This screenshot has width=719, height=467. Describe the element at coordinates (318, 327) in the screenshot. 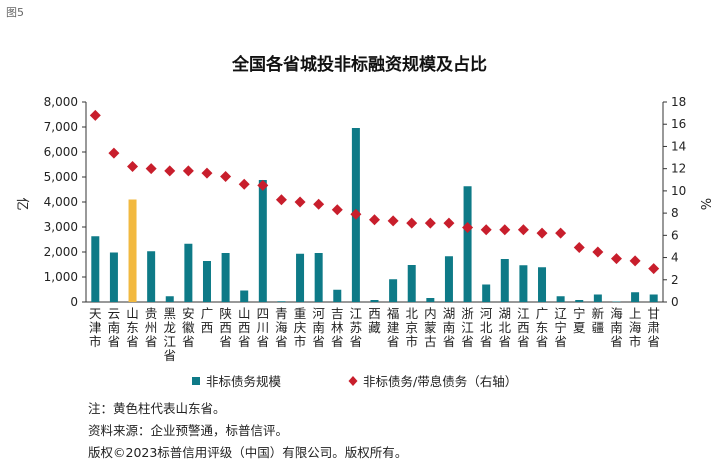

I see `x-tick-label: 河南省` at that location.